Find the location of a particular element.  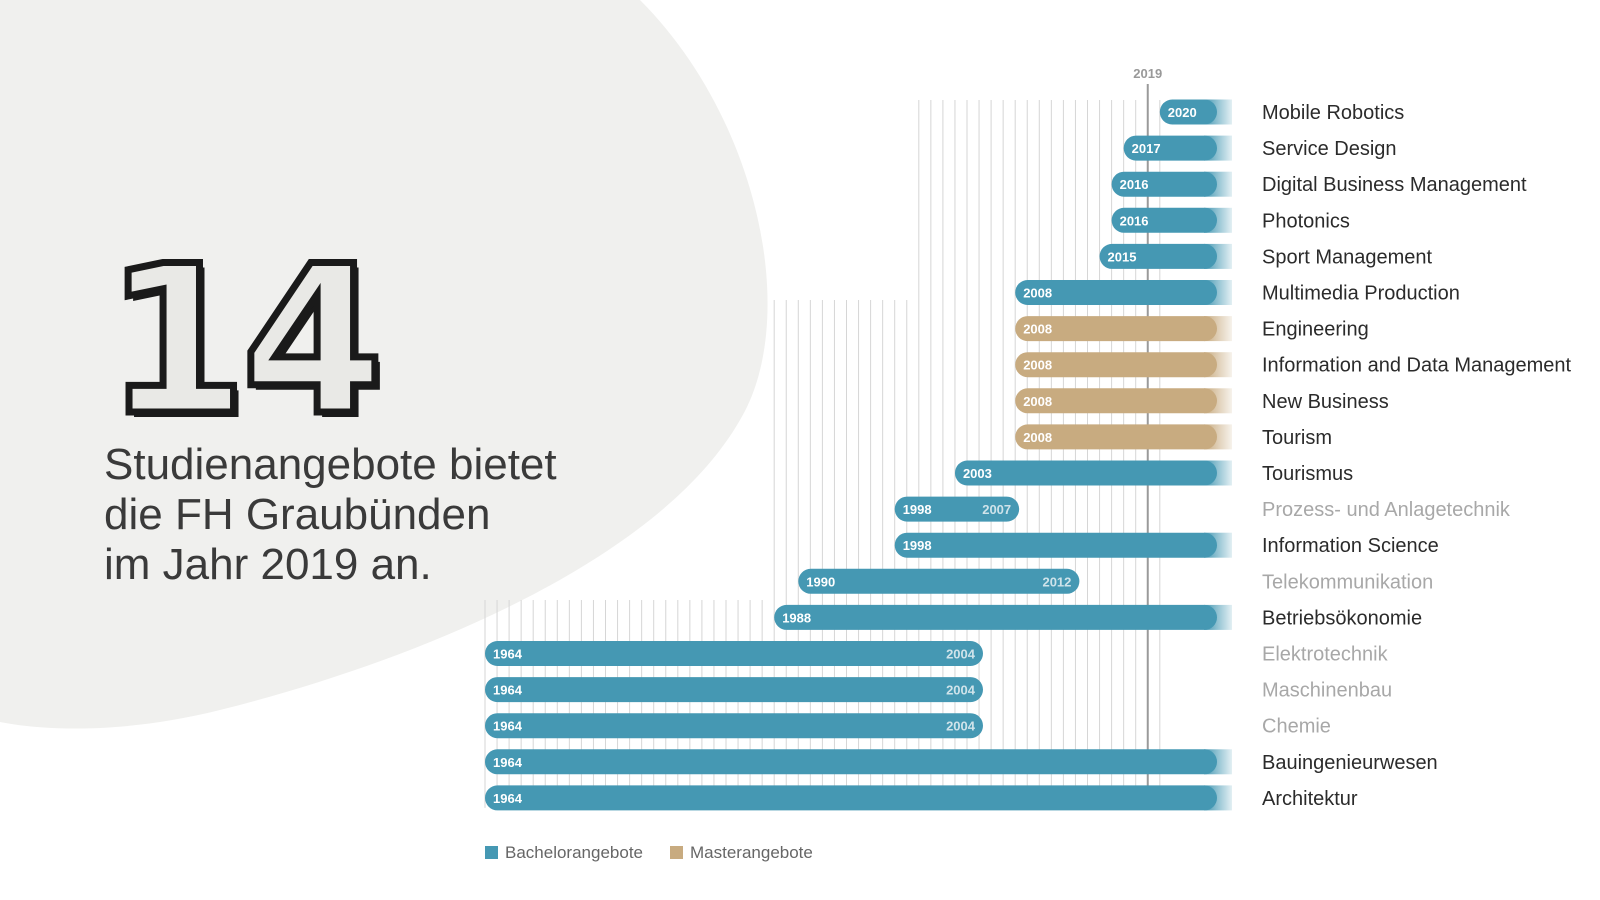

program-label: Telekommunikation is located at coordinates (1347, 582).